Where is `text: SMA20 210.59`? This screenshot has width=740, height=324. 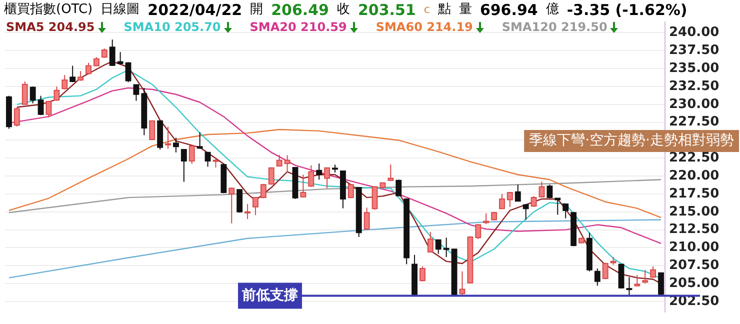 text: SMA20 210.59 is located at coordinates (298, 27).